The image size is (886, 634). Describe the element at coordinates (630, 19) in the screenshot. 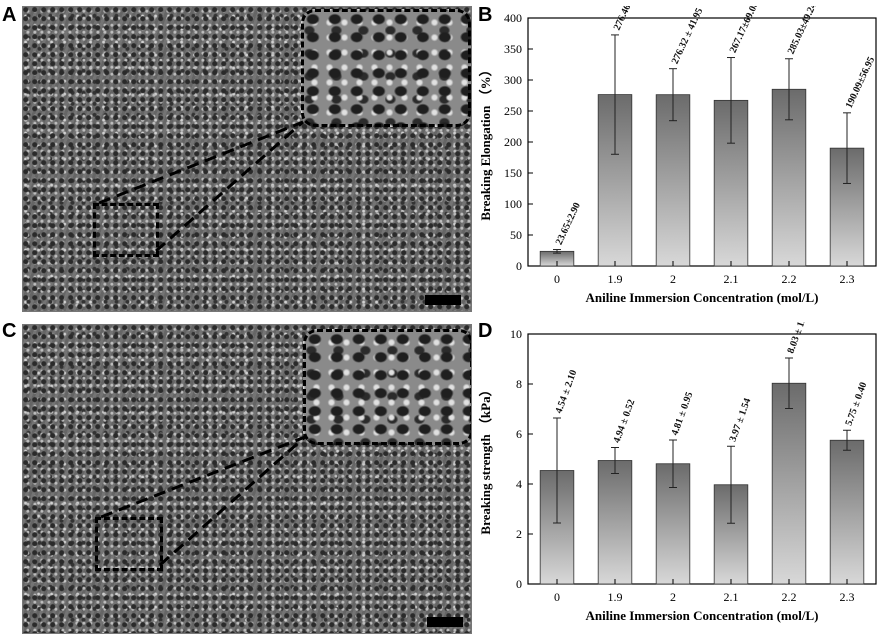

I see `bar-value-label-1.9: 276.46 ± 96.27` at that location.